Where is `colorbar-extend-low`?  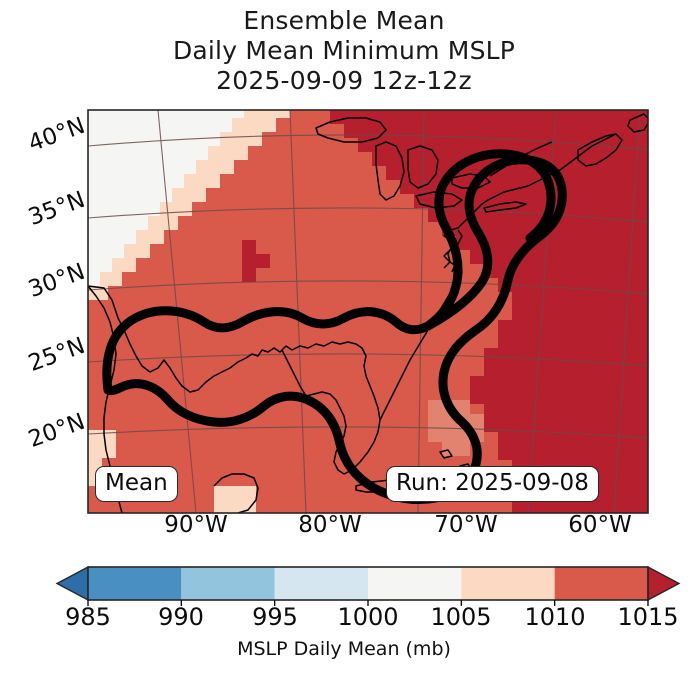 colorbar-extend-low is located at coordinates (72, 583).